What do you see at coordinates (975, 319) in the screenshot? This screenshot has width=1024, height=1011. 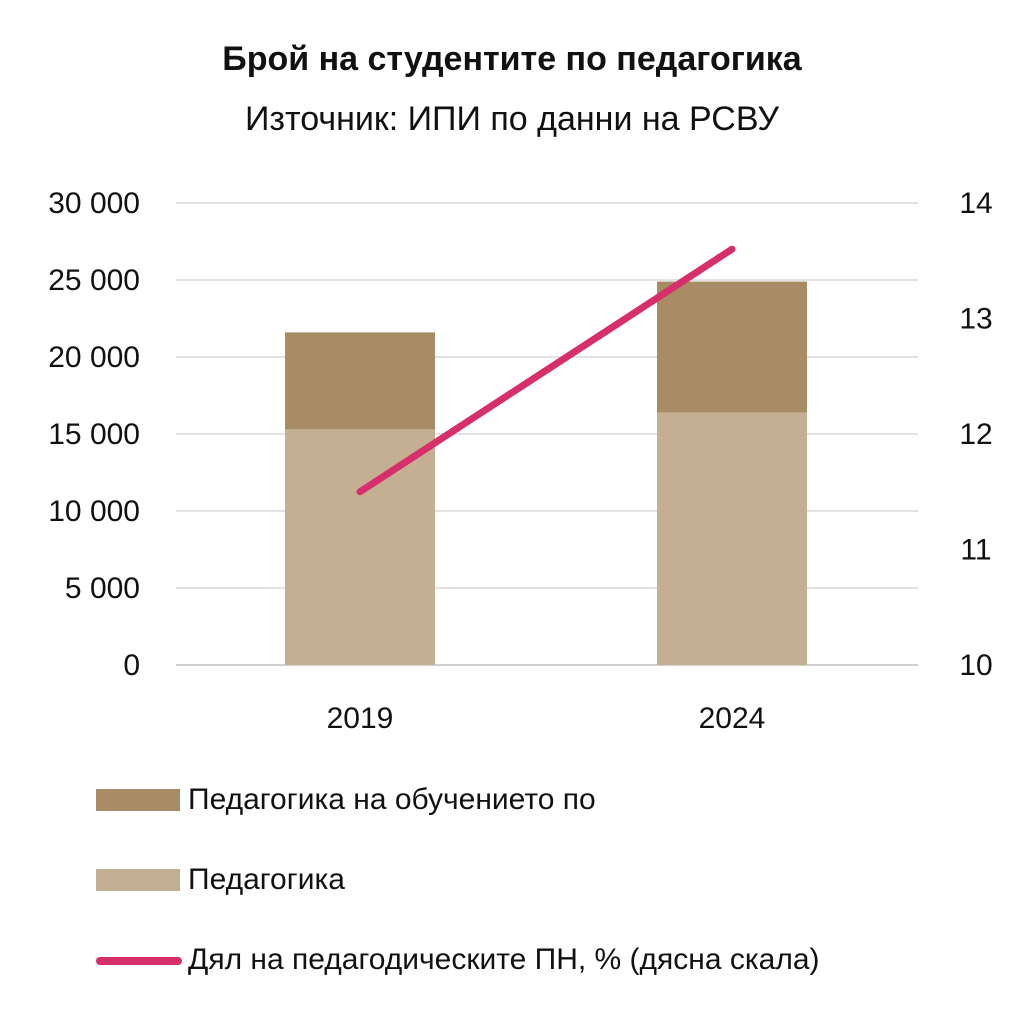 I see `y-right-tick-label: 13` at bounding box center [975, 319].